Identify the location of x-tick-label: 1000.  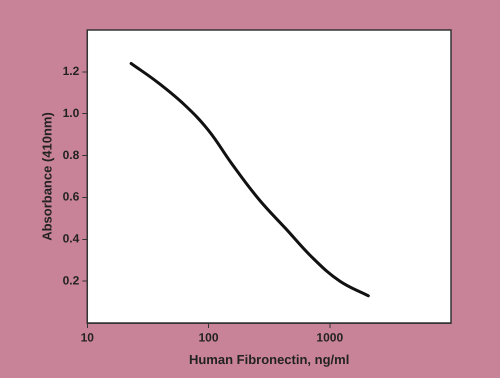
(330, 337).